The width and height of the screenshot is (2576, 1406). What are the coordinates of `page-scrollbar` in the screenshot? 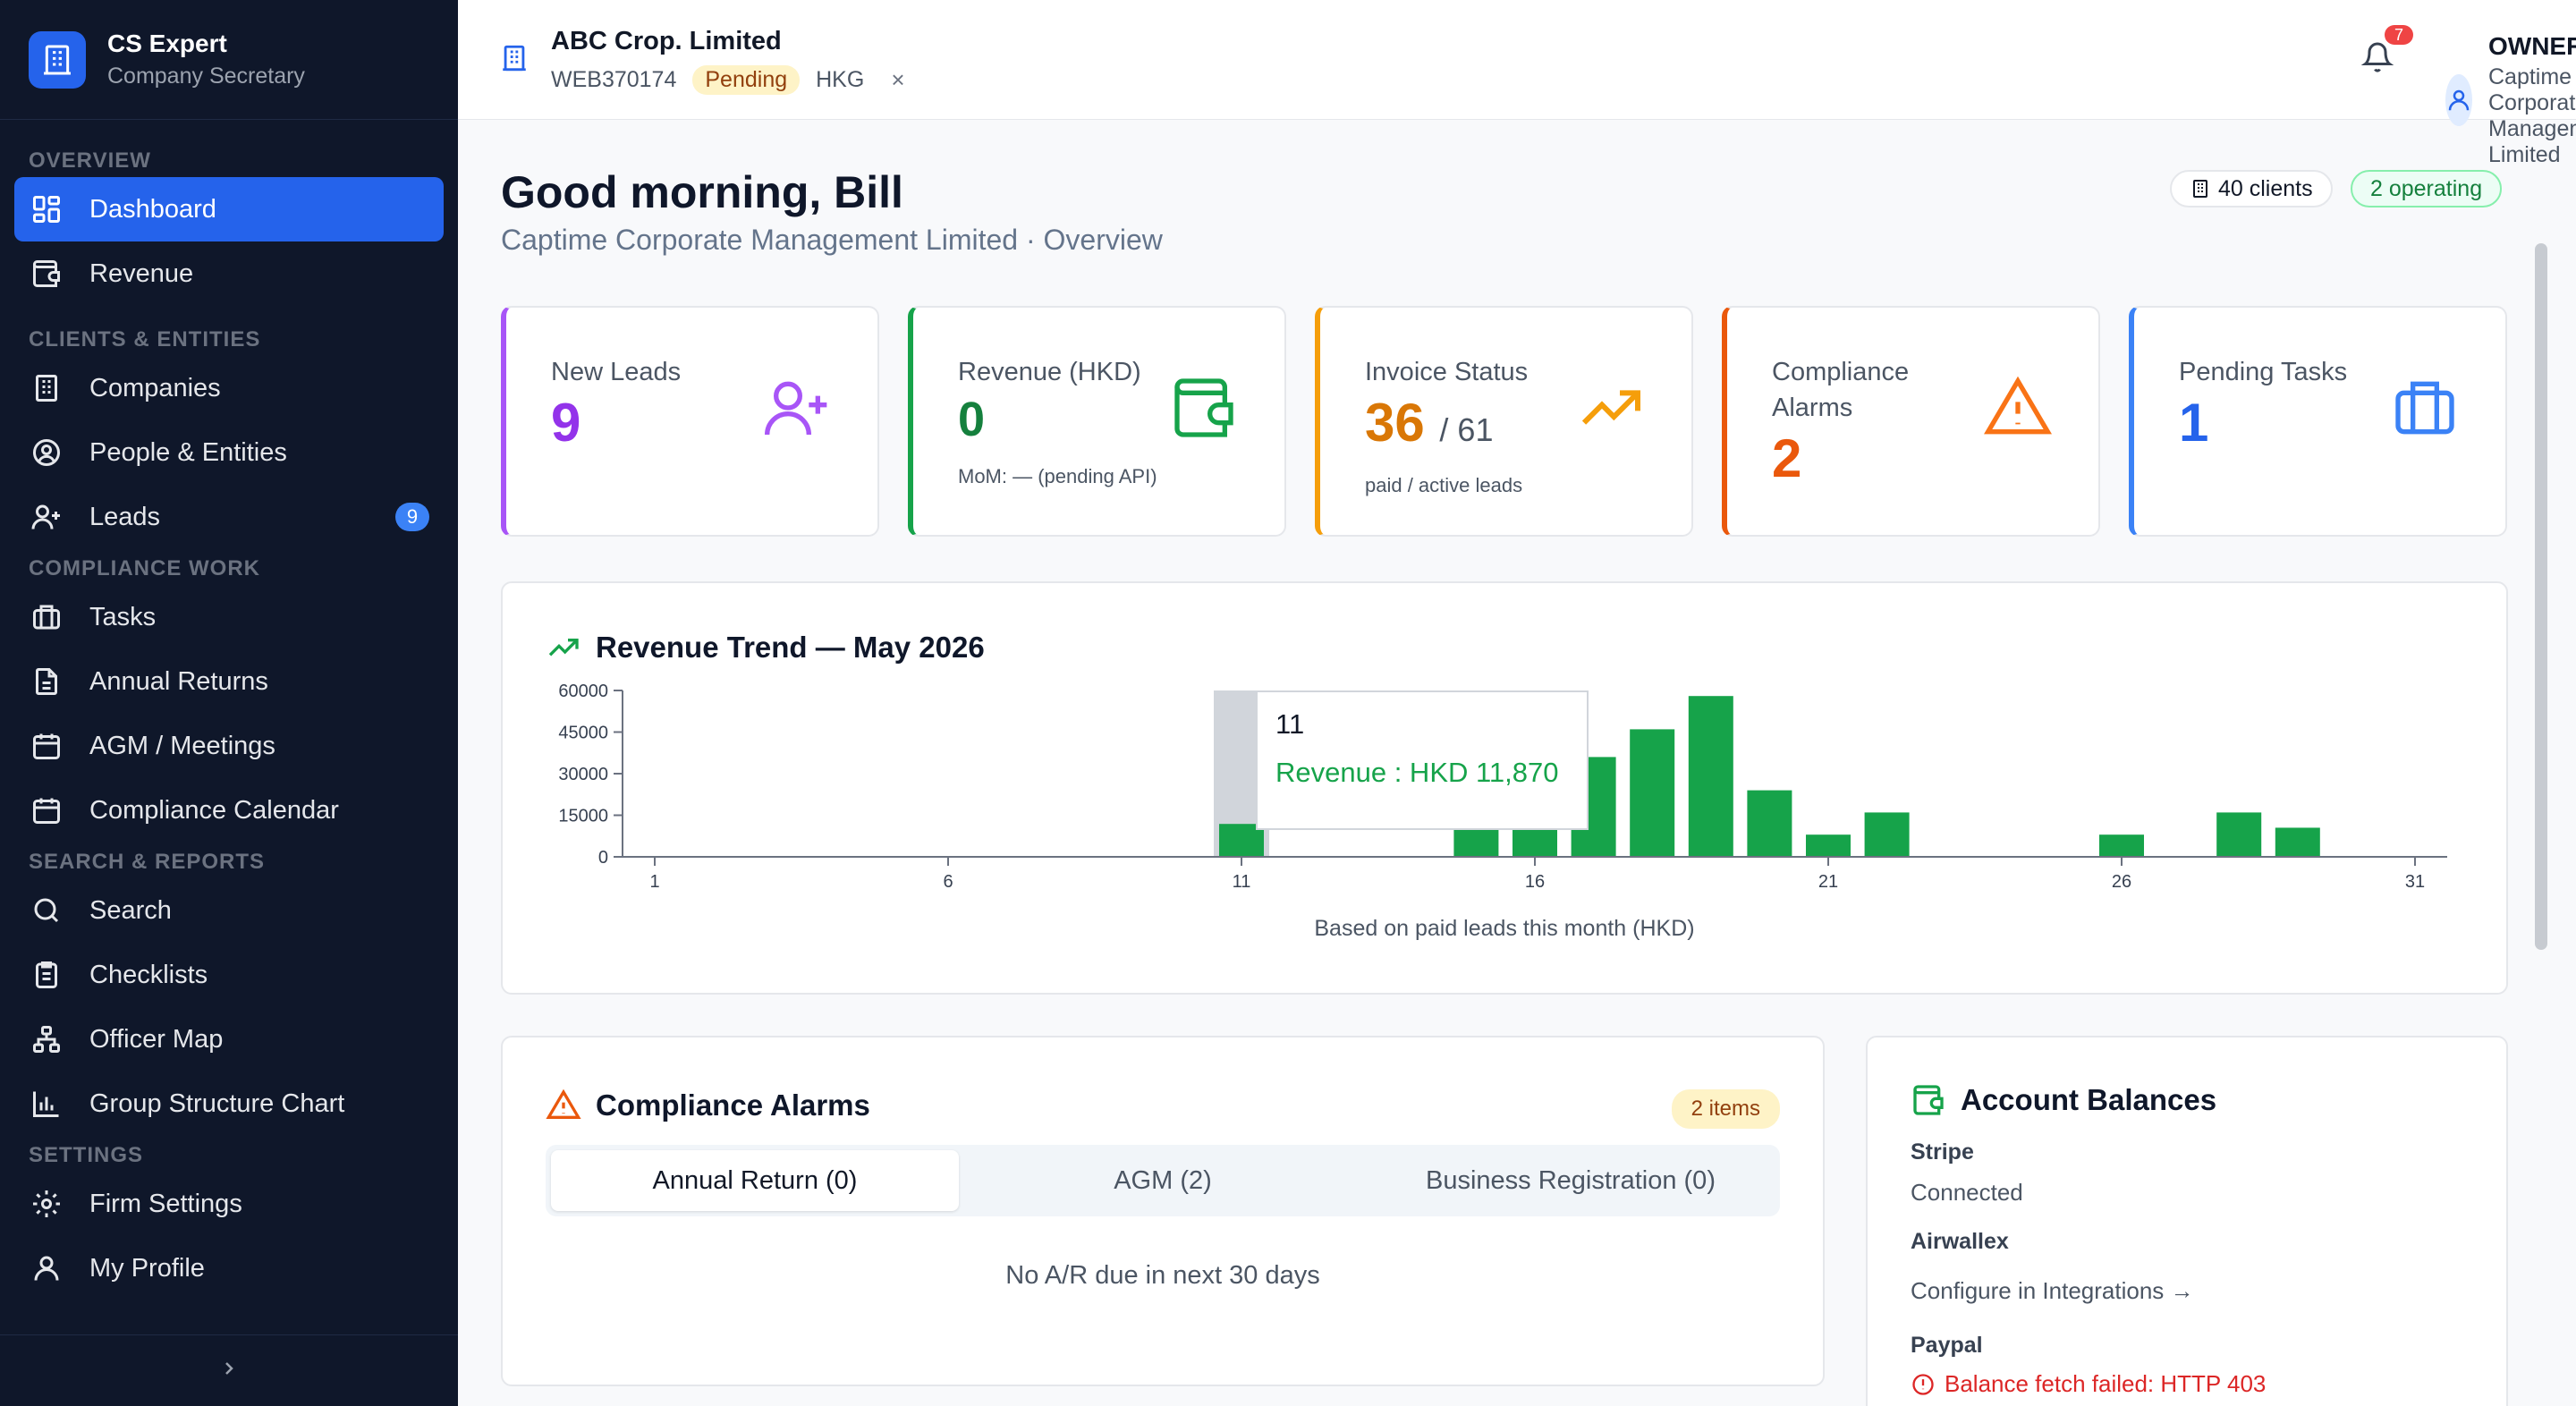 It's located at (2541, 597).